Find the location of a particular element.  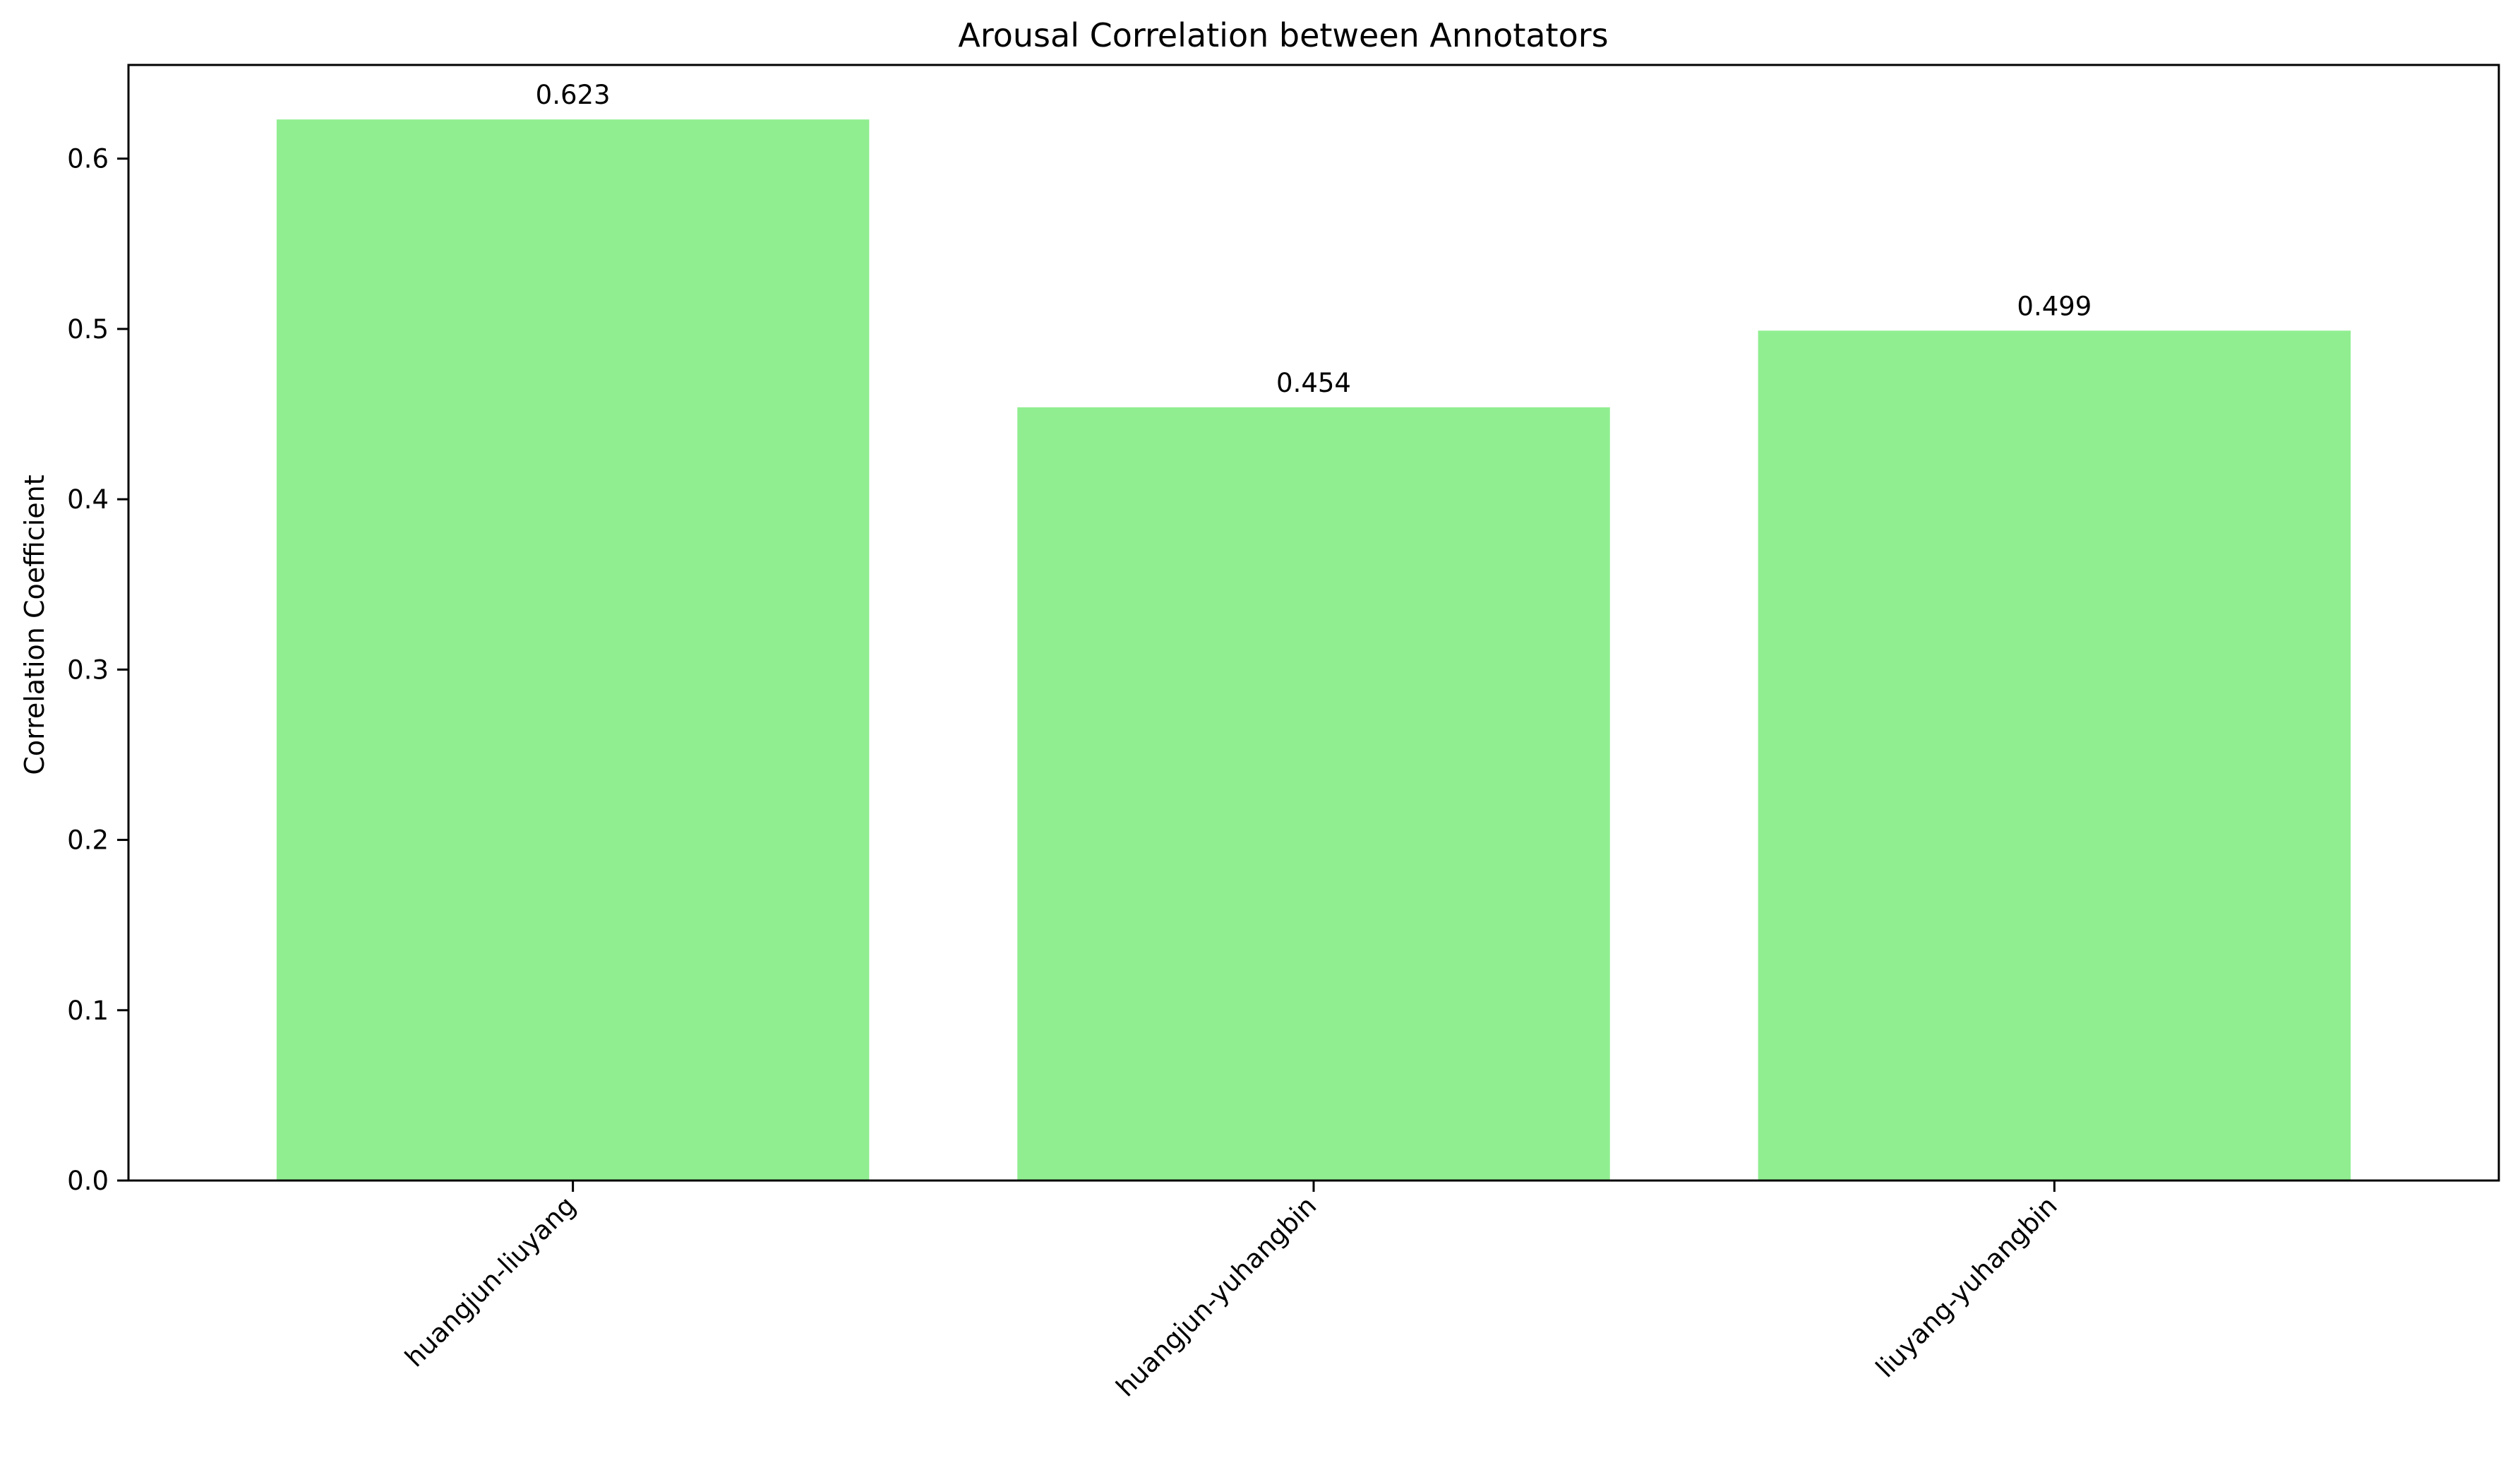

bar-huangjun-yuhangbin is located at coordinates (1314, 794).